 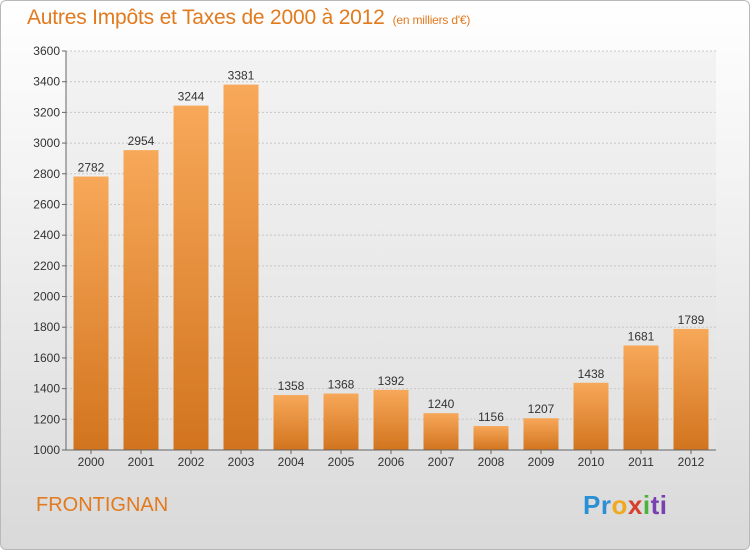 I want to click on place-name: FRONTIGNAN, so click(x=102, y=505).